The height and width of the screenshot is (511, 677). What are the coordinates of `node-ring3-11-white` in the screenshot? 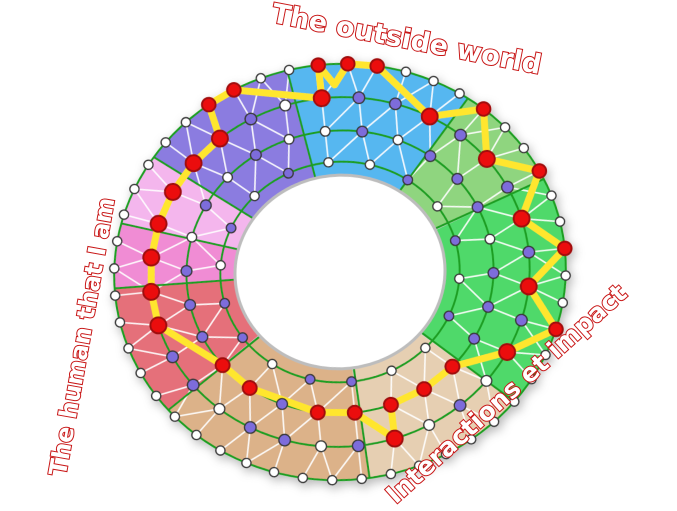 It's located at (272, 364).